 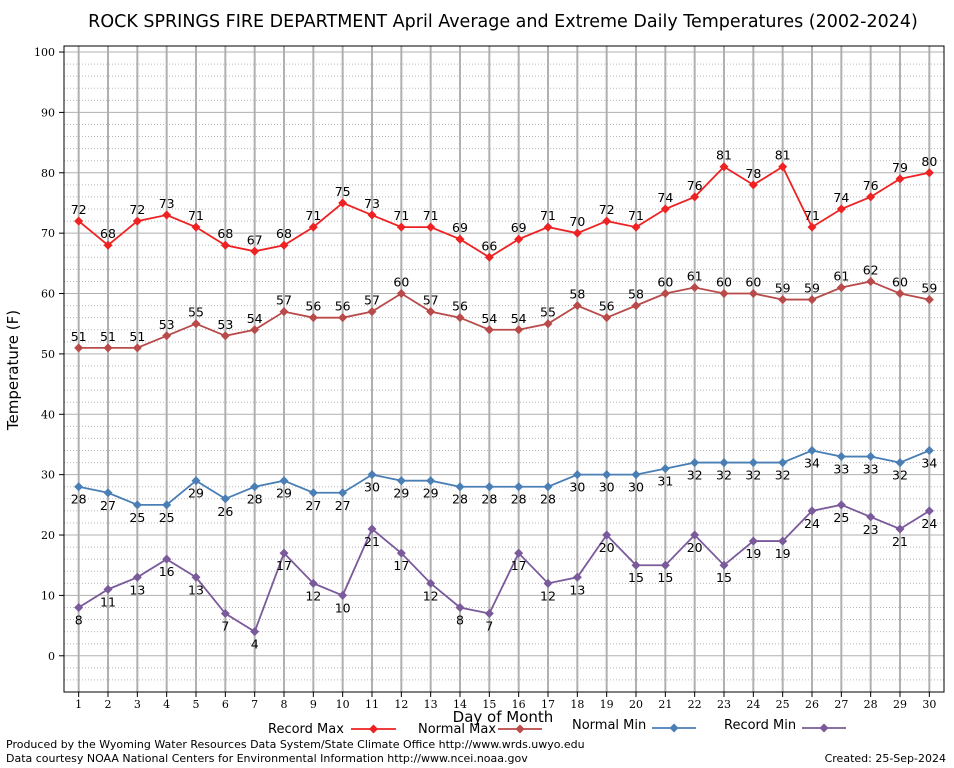 I want to click on x-tick-label: 18, so click(x=577, y=704).